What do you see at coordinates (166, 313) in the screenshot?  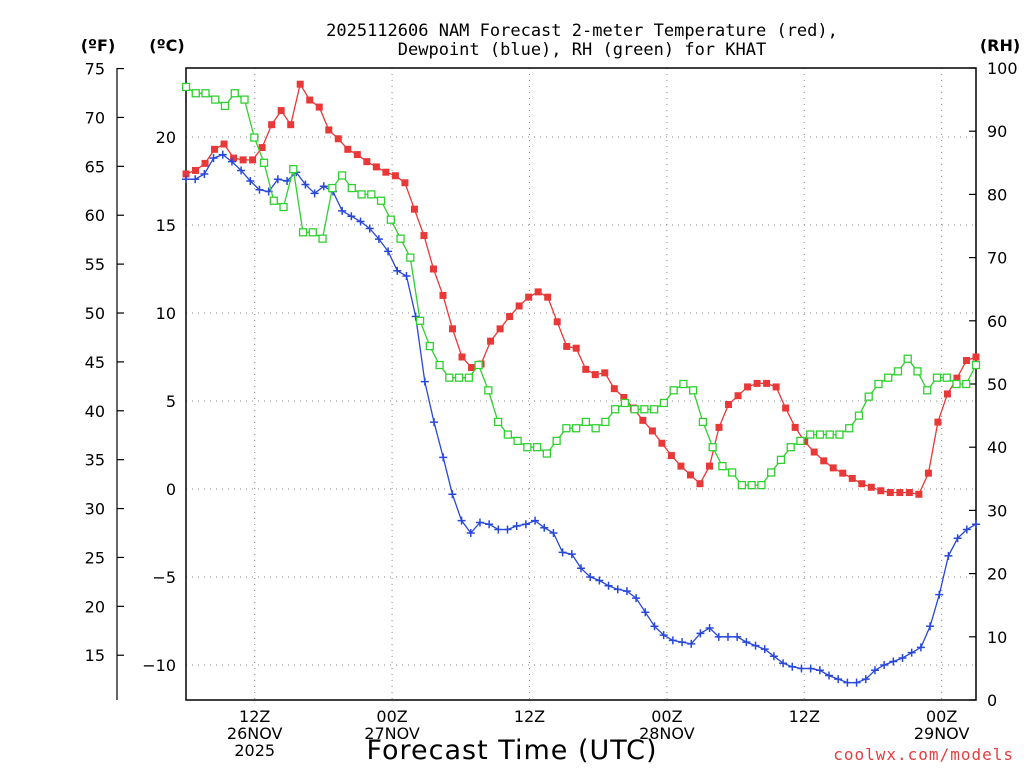 I see `celsius-tick-label: 10` at bounding box center [166, 313].